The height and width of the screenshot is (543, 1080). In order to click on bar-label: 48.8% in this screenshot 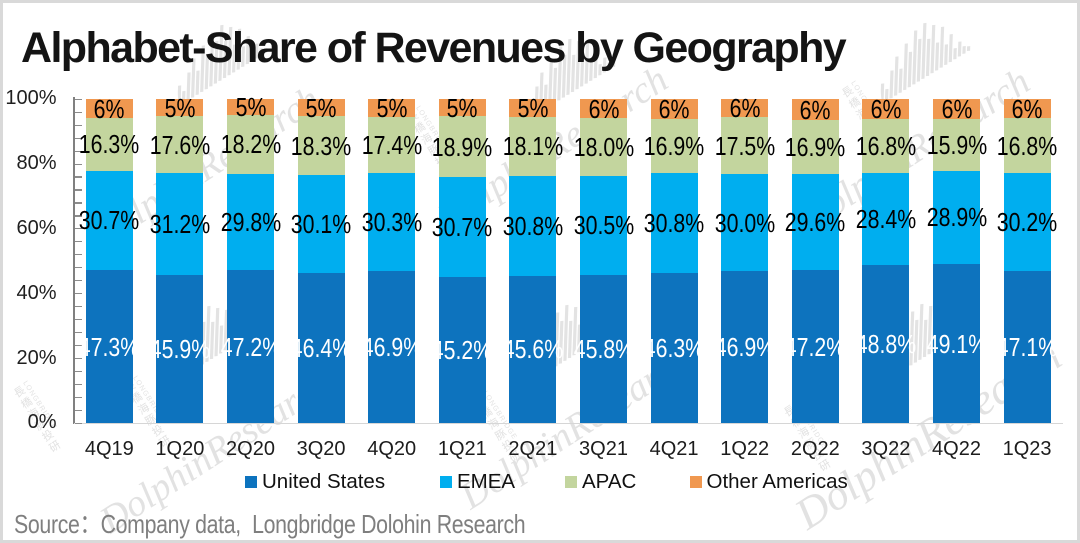, I will do `click(886, 344)`.